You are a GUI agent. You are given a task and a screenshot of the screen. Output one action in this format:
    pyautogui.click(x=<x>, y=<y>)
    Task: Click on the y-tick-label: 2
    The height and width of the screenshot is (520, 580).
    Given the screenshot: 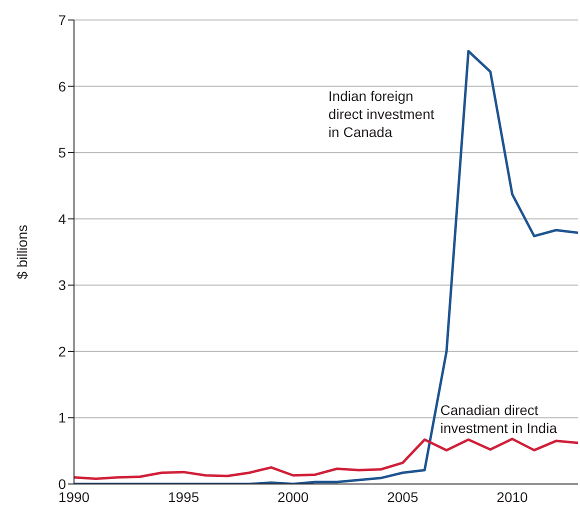 What is the action you would take?
    pyautogui.click(x=62, y=351)
    